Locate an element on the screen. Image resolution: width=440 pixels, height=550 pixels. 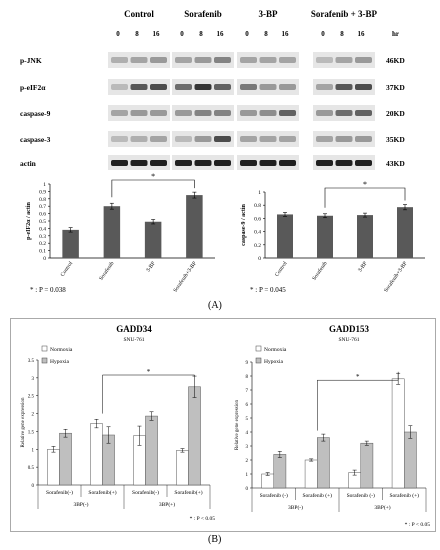
panel-b-label: (B) is located at coordinates (215, 539).